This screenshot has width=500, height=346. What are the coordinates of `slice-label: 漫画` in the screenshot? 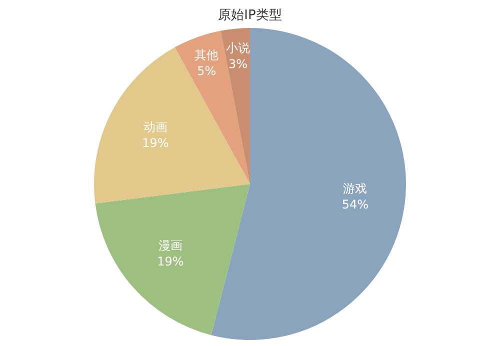 It's located at (170, 245).